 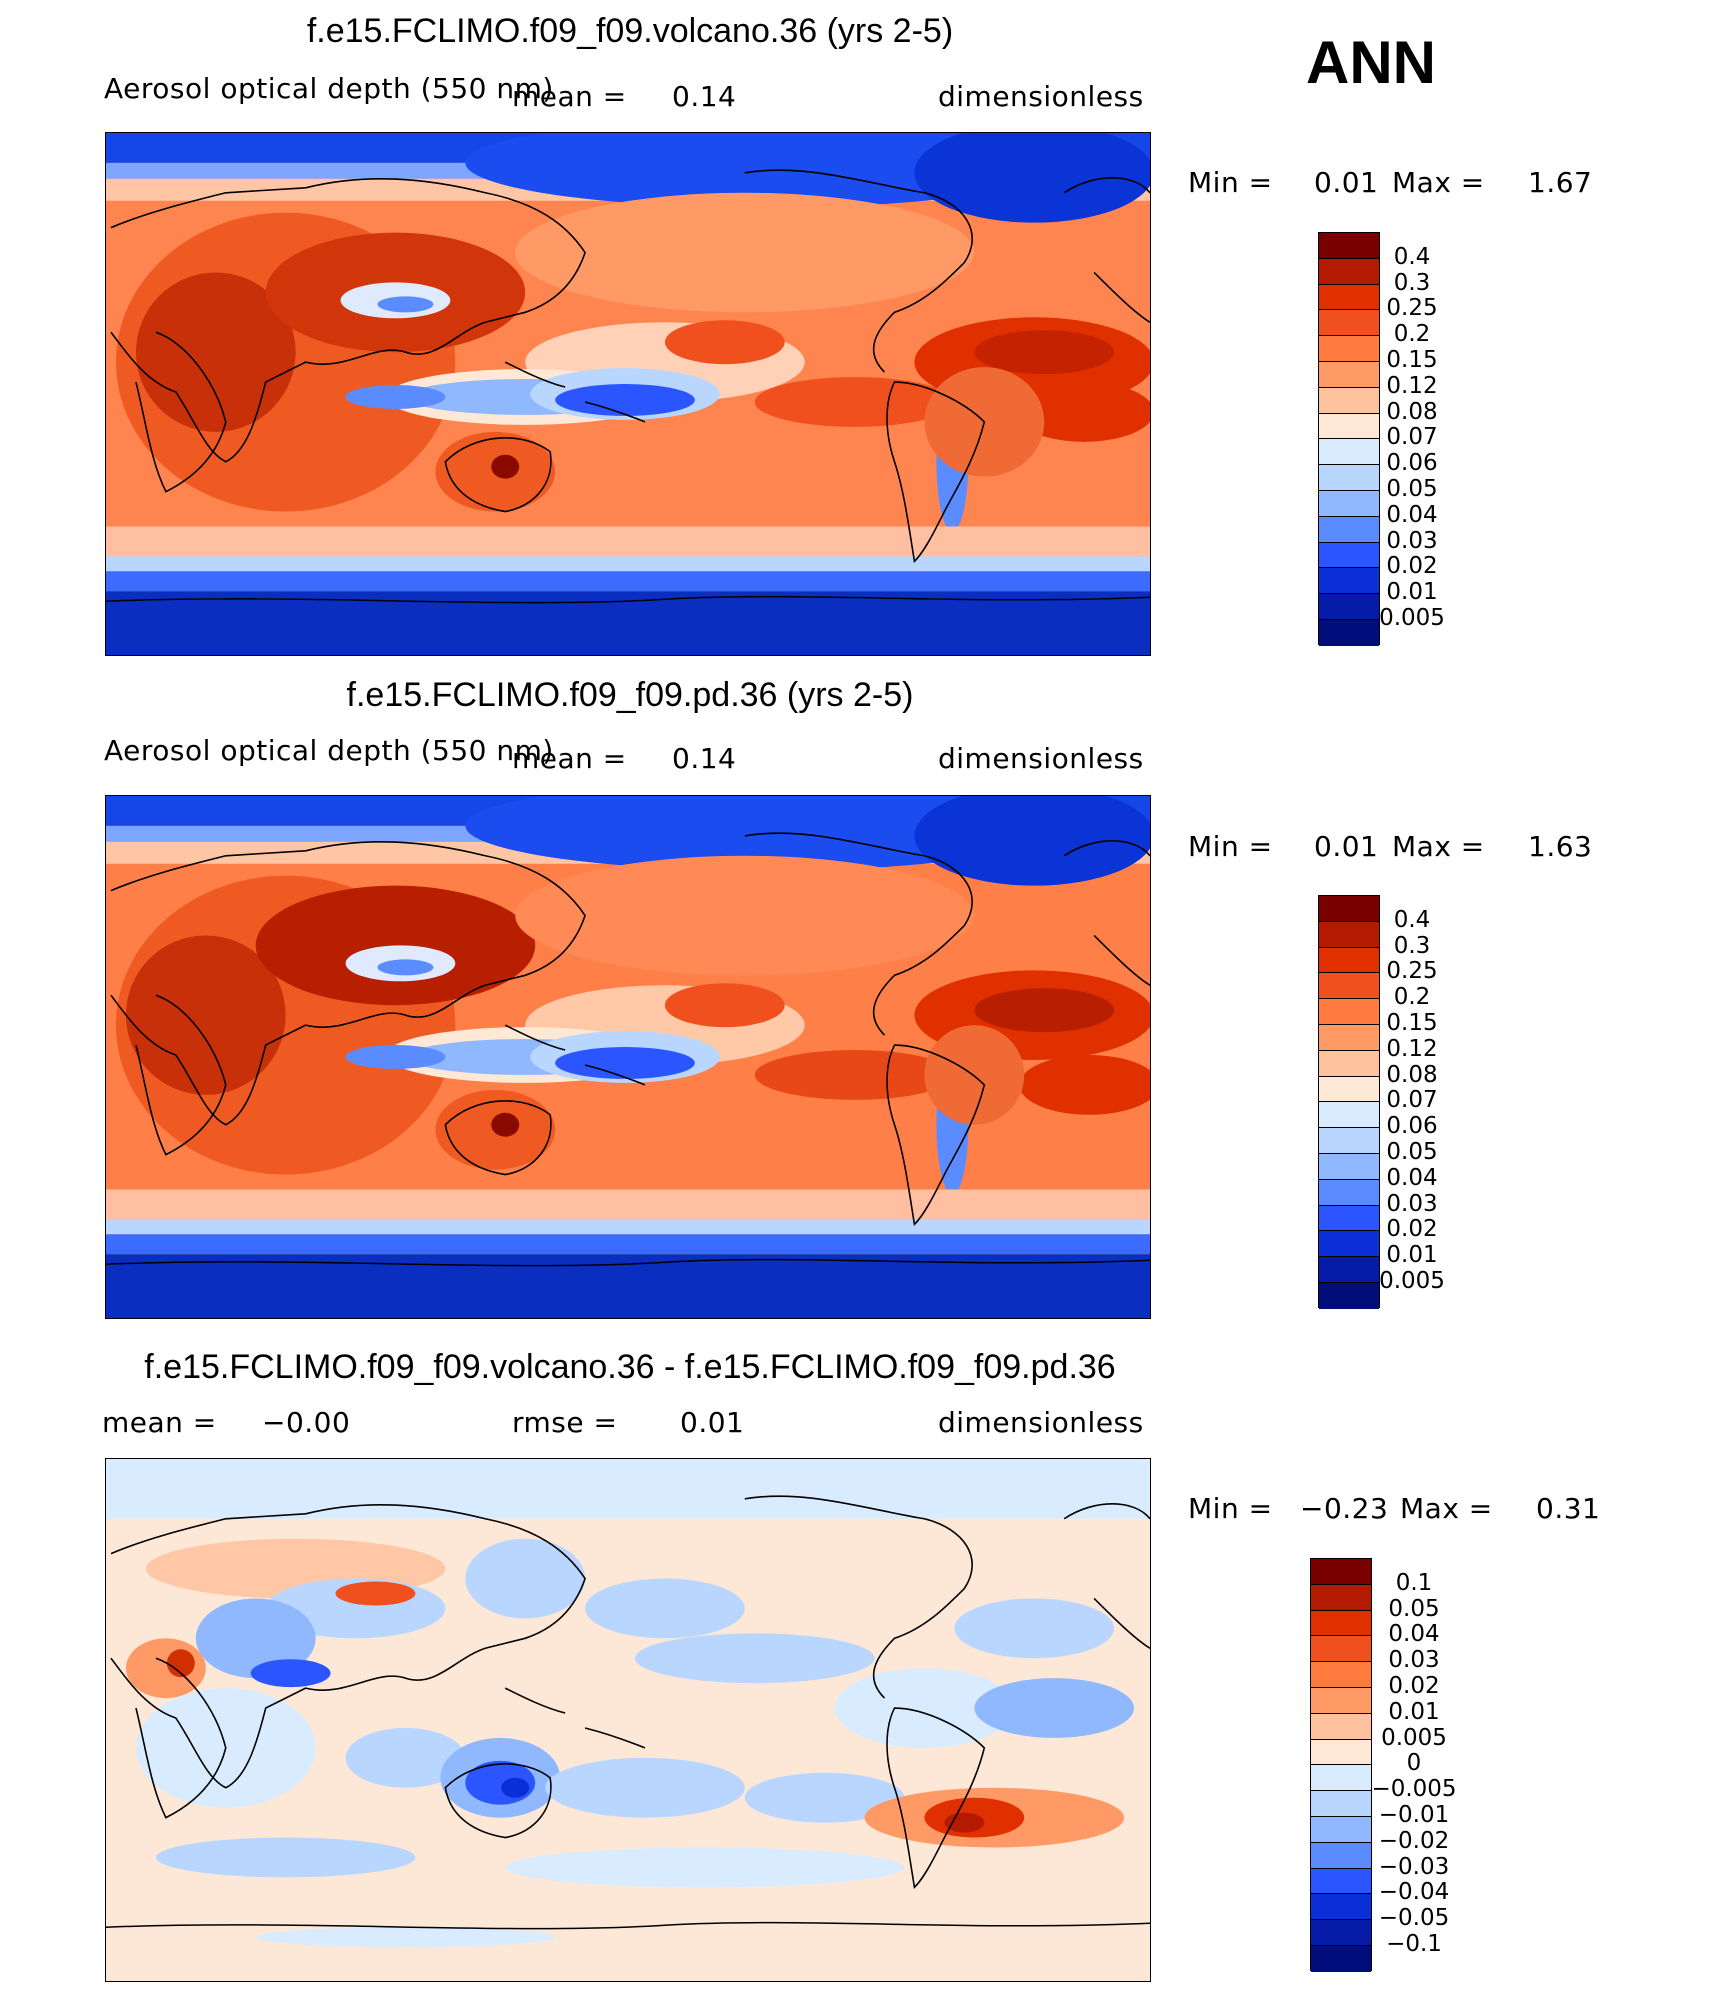 What do you see at coordinates (1414, 1815) in the screenshot?
I see `colorbar-tick-label: −0.01` at bounding box center [1414, 1815].